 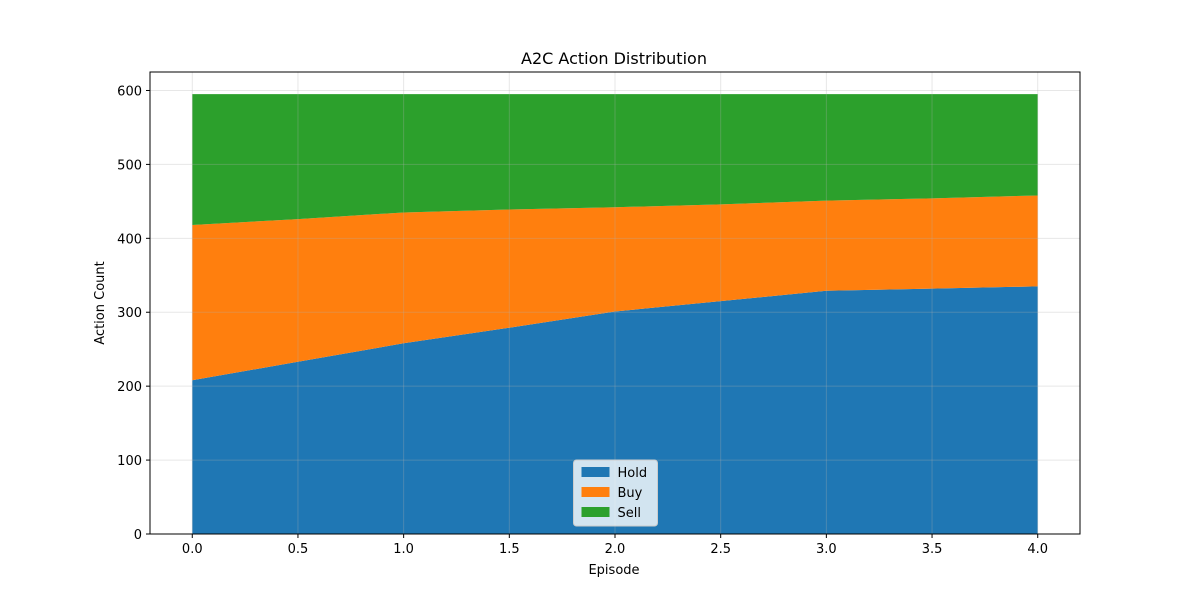 What do you see at coordinates (129, 313) in the screenshot?
I see `y-tick-label: 300` at bounding box center [129, 313].